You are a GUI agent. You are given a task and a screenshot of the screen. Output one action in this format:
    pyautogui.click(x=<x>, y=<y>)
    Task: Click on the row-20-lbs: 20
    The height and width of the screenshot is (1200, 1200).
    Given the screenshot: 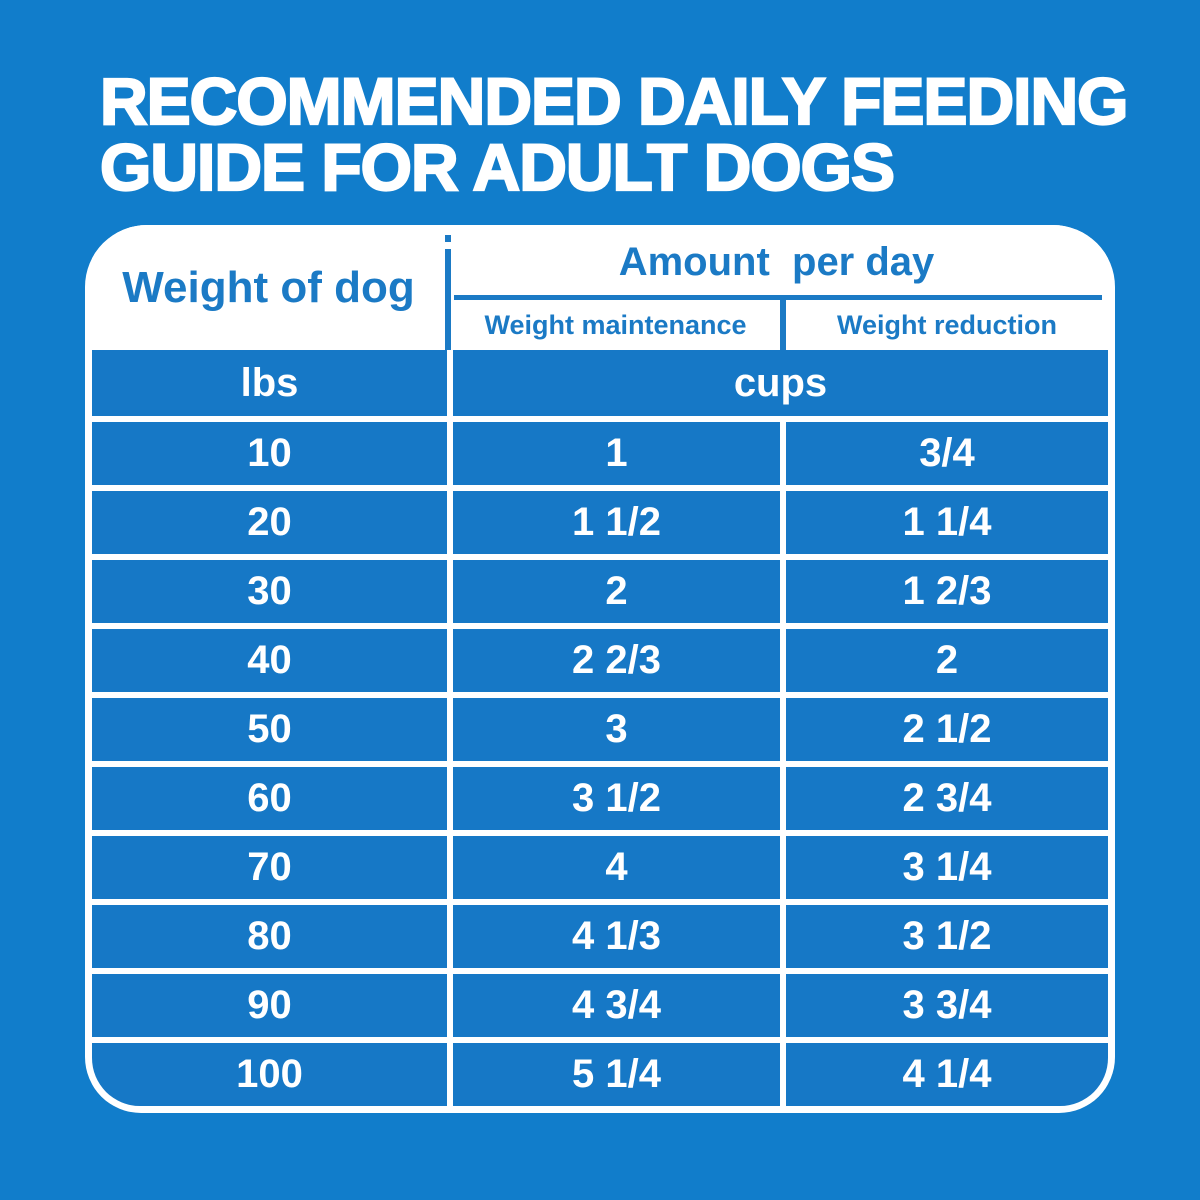 What is the action you would take?
    pyautogui.click(x=269, y=522)
    